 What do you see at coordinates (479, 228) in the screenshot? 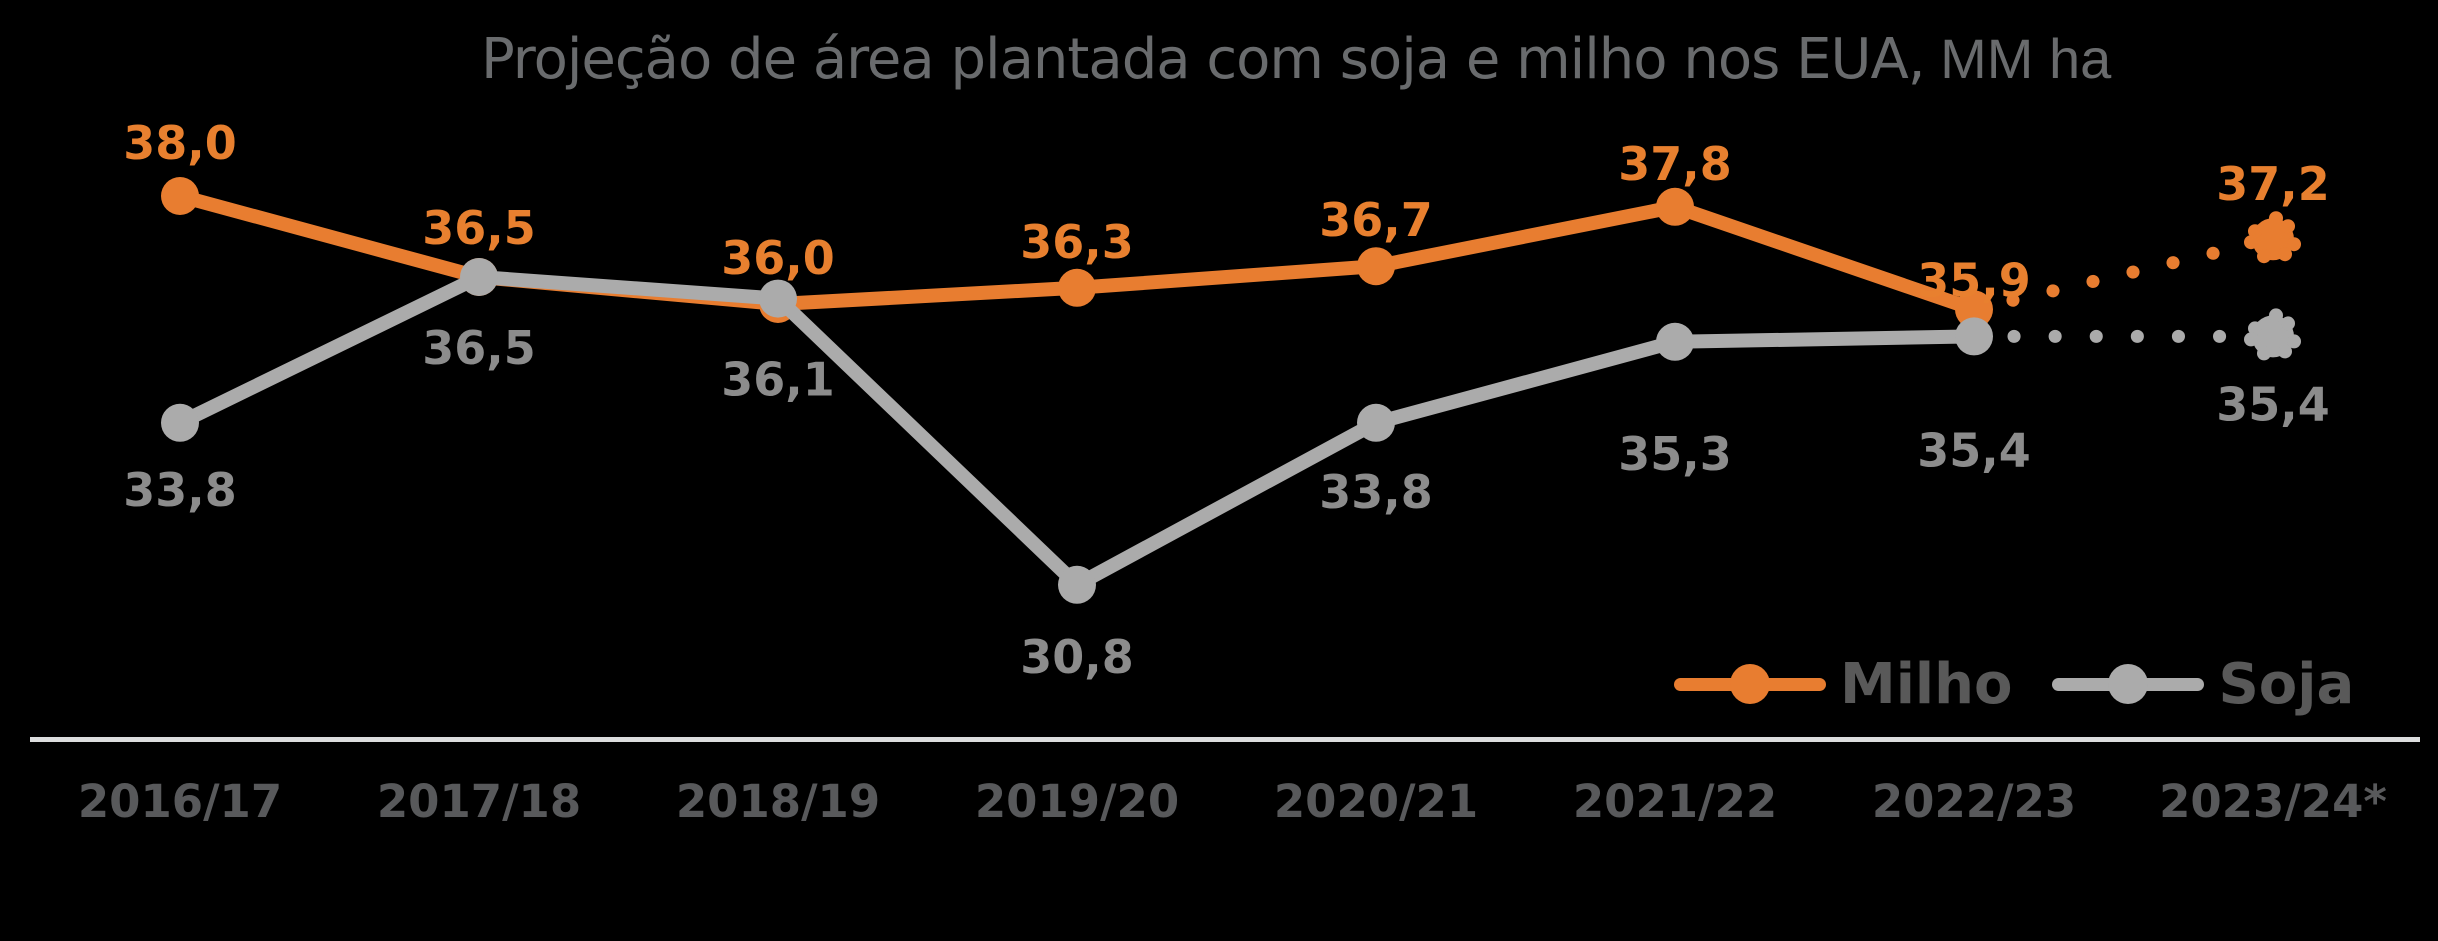
I see `milho-data-label: 36,5` at bounding box center [479, 228].